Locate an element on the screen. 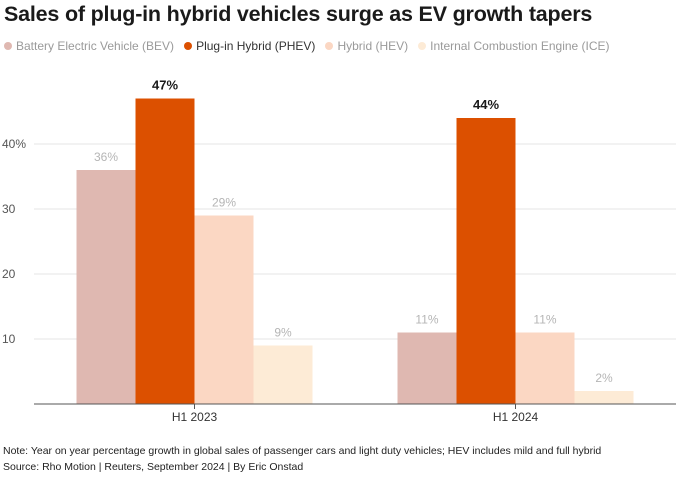 The image size is (678, 479). data-label: 36% is located at coordinates (106, 157).